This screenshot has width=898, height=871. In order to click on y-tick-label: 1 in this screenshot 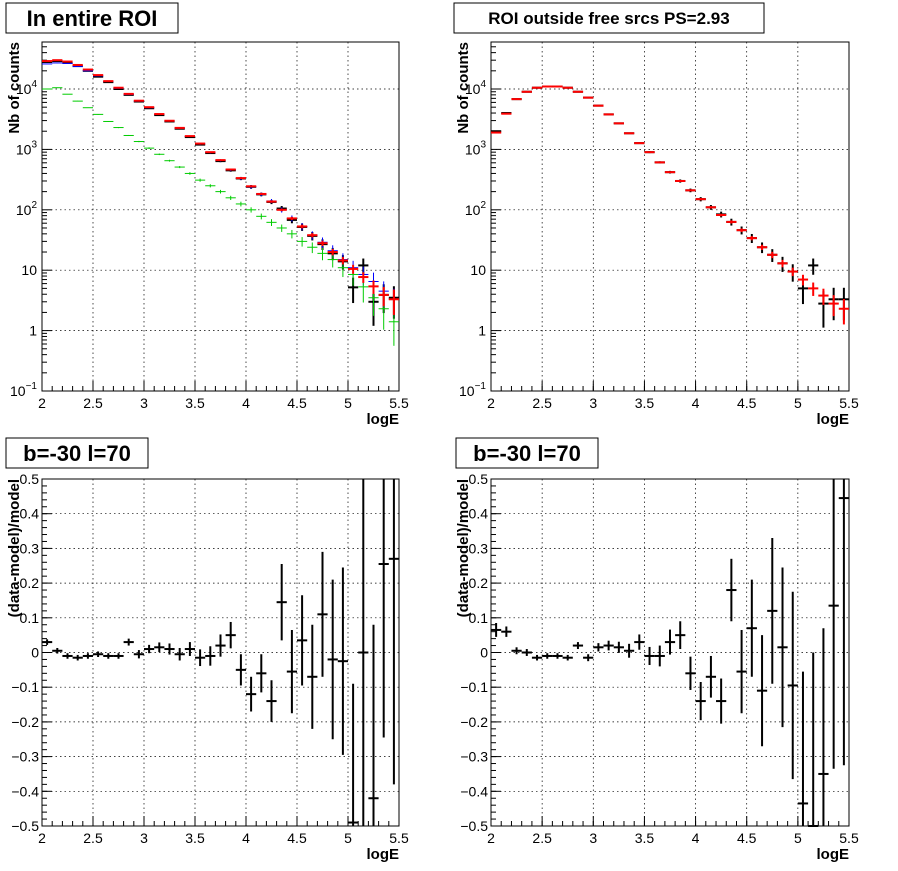, I will do `click(482, 331)`.